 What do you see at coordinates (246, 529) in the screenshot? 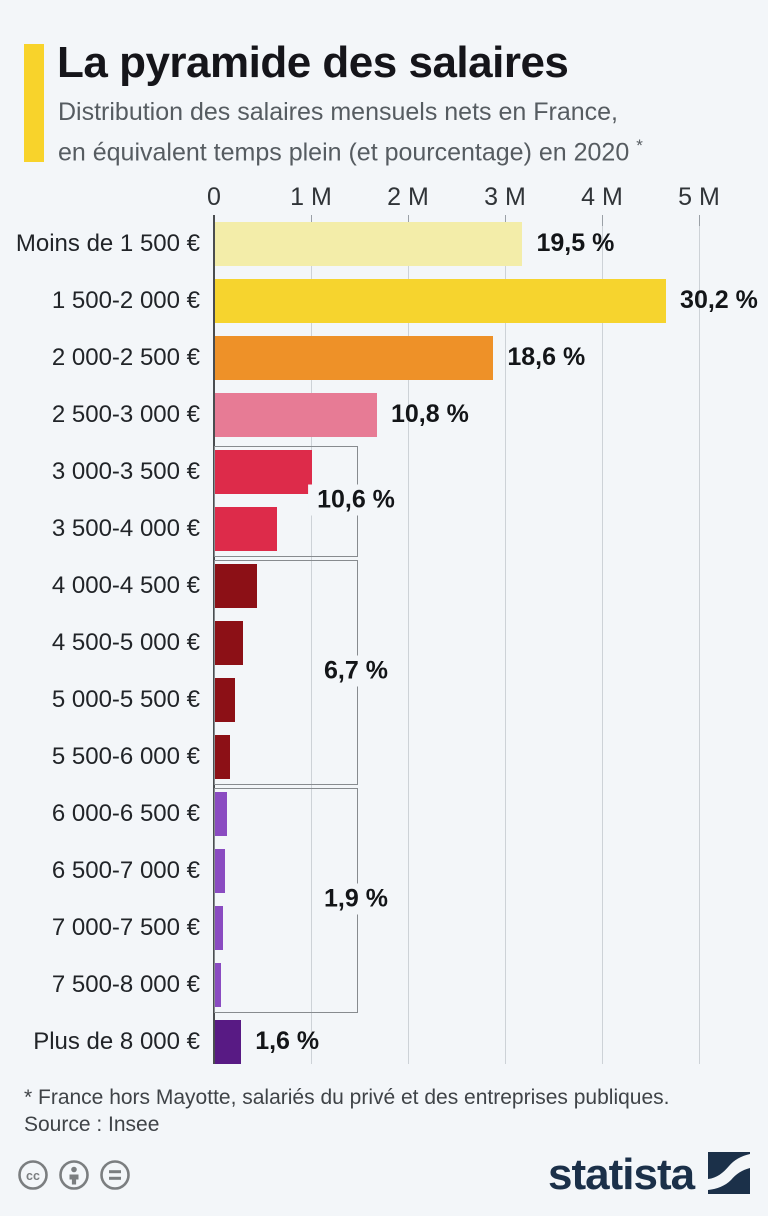
I see `bar-3-500-4-000-` at bounding box center [246, 529].